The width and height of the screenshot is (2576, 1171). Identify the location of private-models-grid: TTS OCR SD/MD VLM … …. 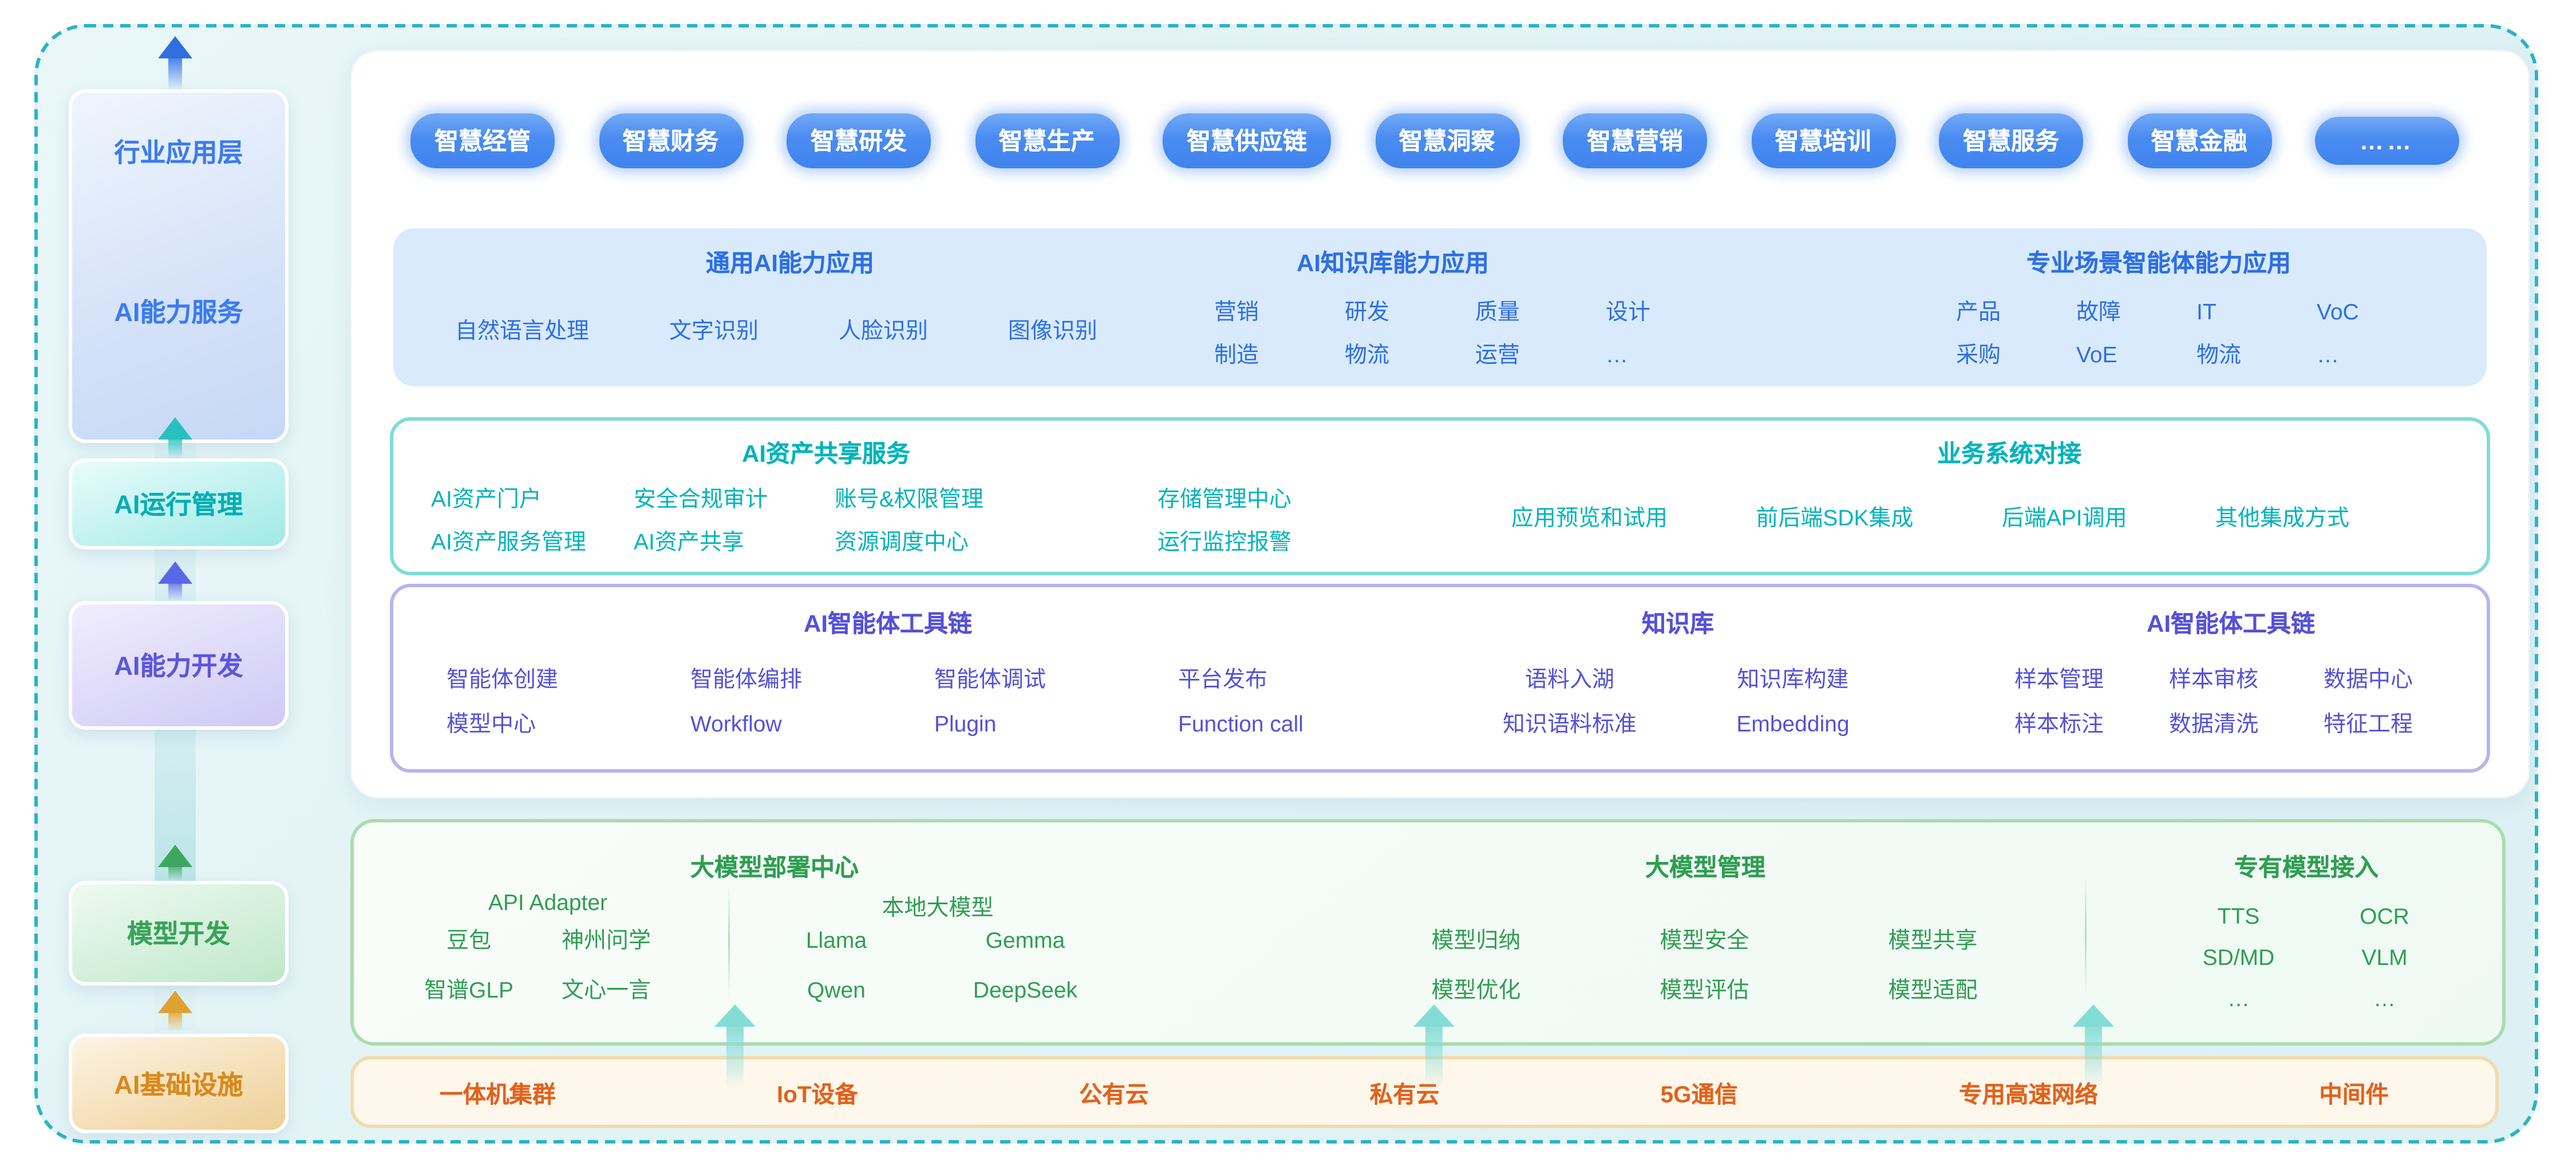
(2312, 958).